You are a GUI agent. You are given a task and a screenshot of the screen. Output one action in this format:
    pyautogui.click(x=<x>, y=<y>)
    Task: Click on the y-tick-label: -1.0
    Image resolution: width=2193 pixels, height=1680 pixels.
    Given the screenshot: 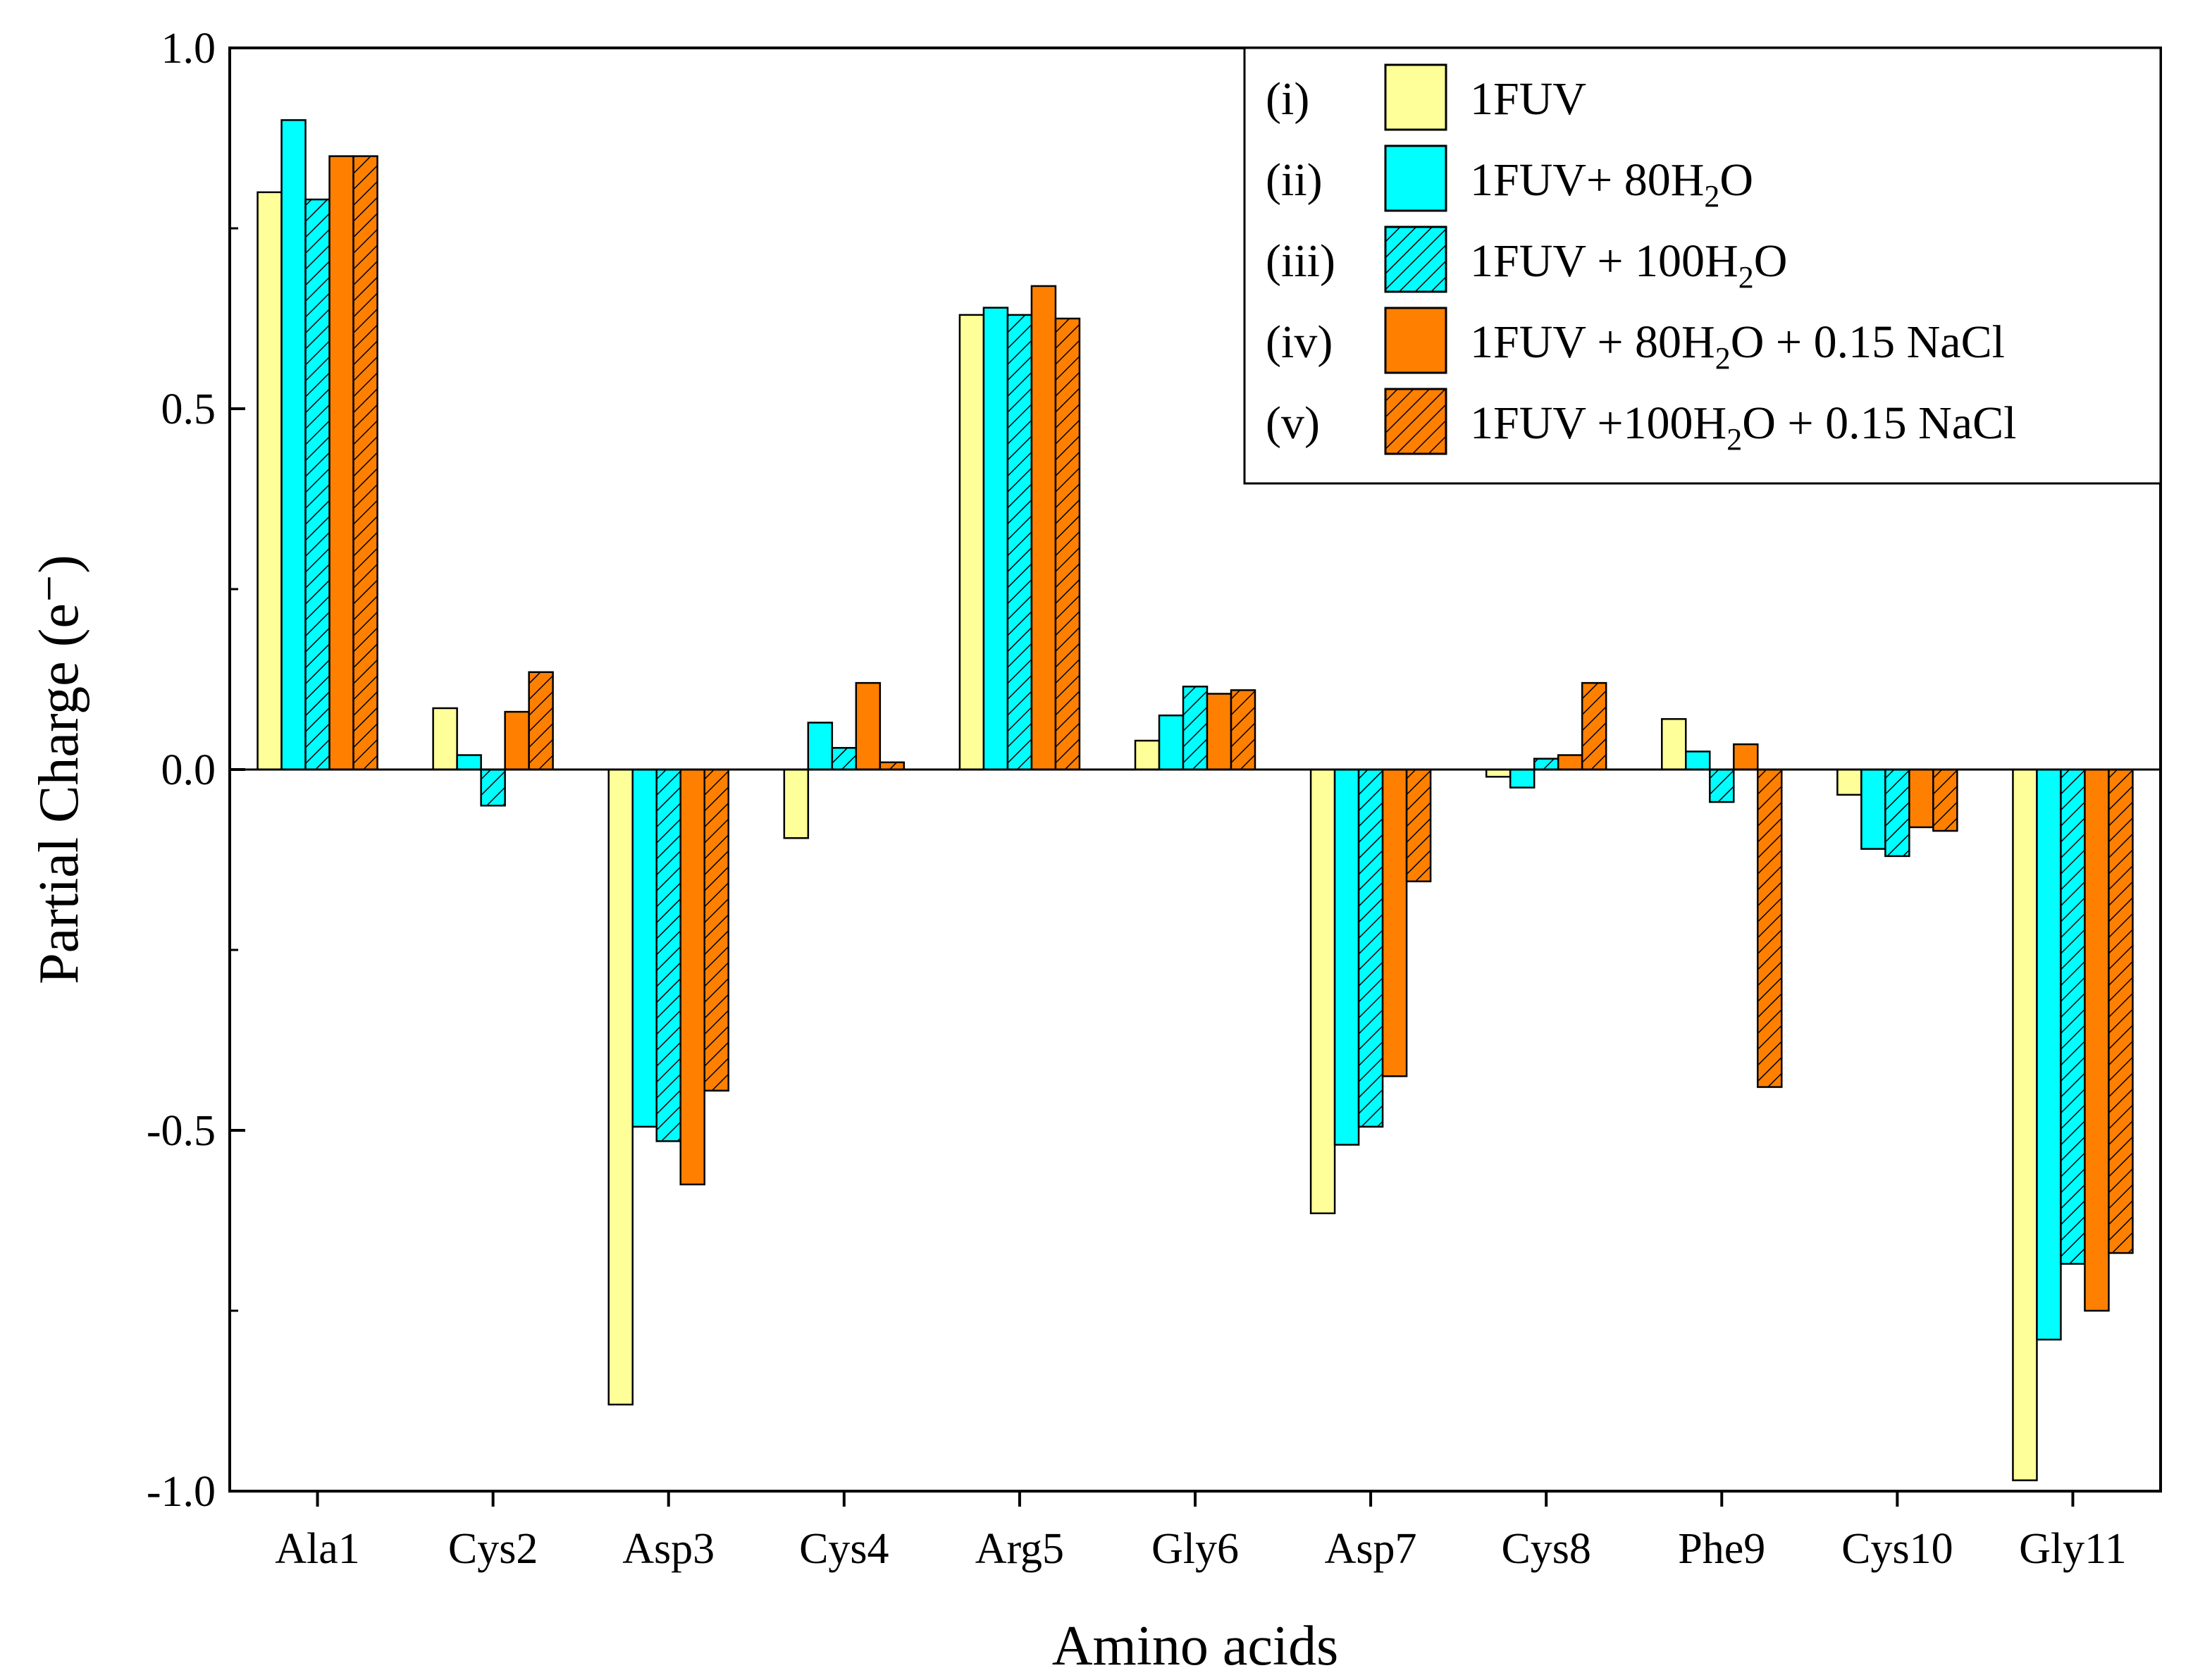 What is the action you would take?
    pyautogui.click(x=182, y=1492)
    